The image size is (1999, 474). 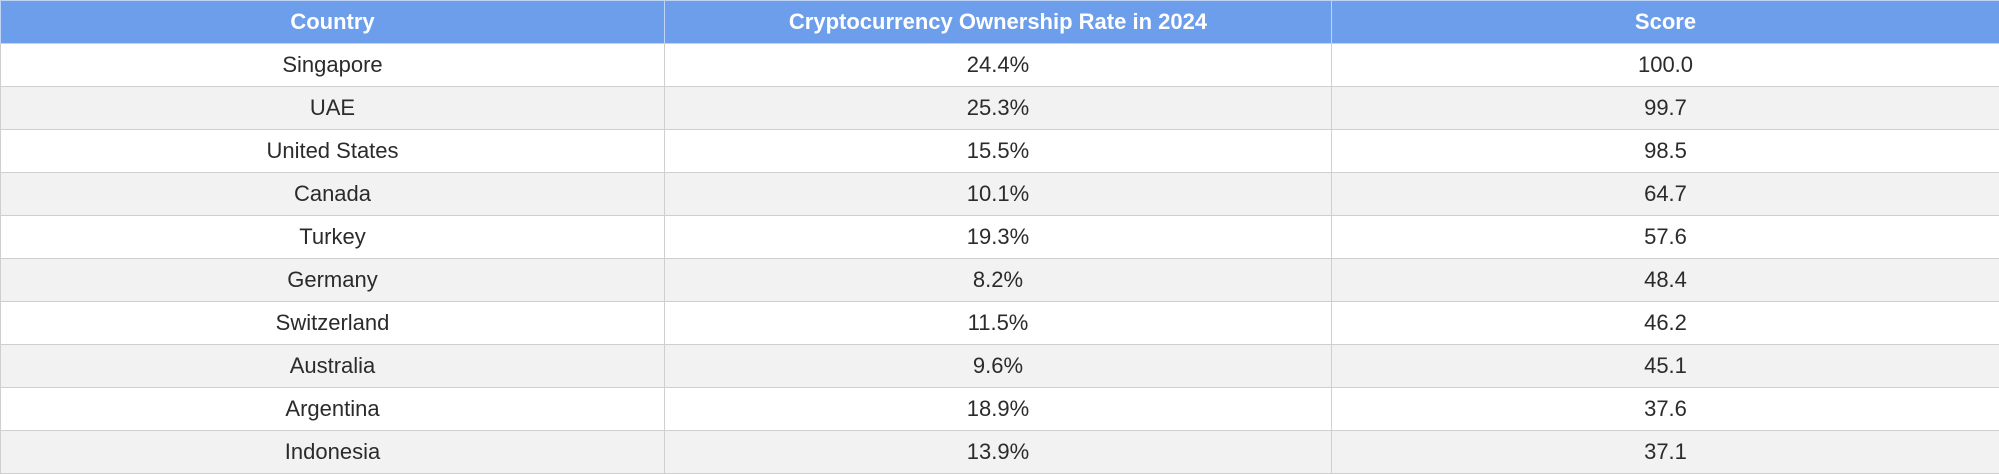 I want to click on score-cell: 37.6, so click(x=1665, y=409).